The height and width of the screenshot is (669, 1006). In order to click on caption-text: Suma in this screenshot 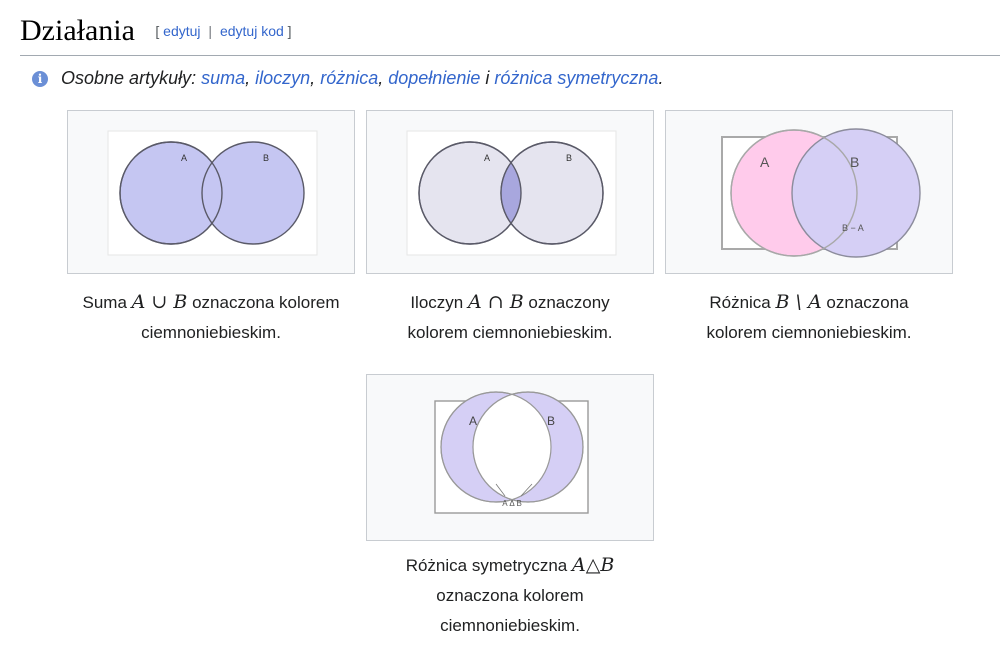, I will do `click(104, 302)`.